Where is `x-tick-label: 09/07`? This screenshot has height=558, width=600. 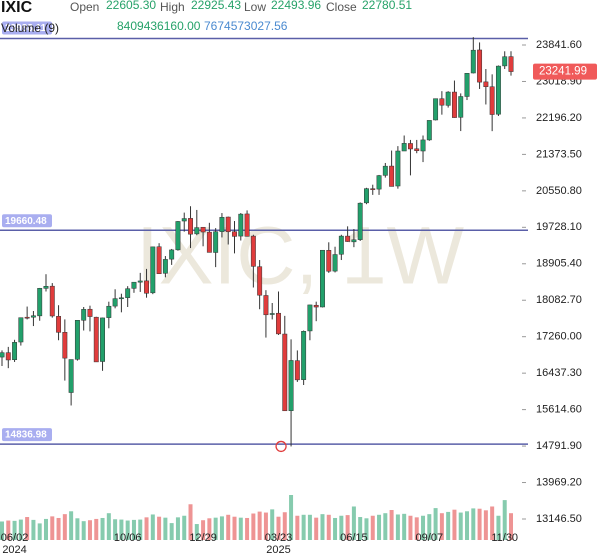 x-tick-label: 09/07 is located at coordinates (430, 538).